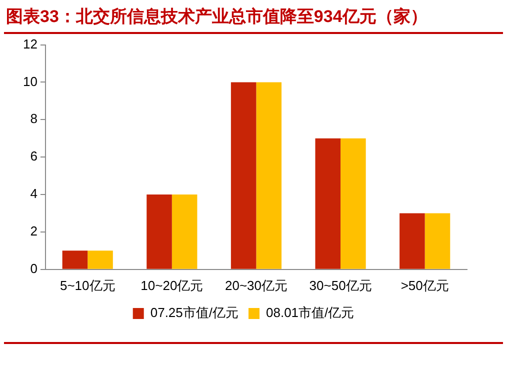 This screenshot has width=507, height=366. Describe the element at coordinates (88, 285) in the screenshot. I see `x-tick-label: 5~10亿元` at that location.